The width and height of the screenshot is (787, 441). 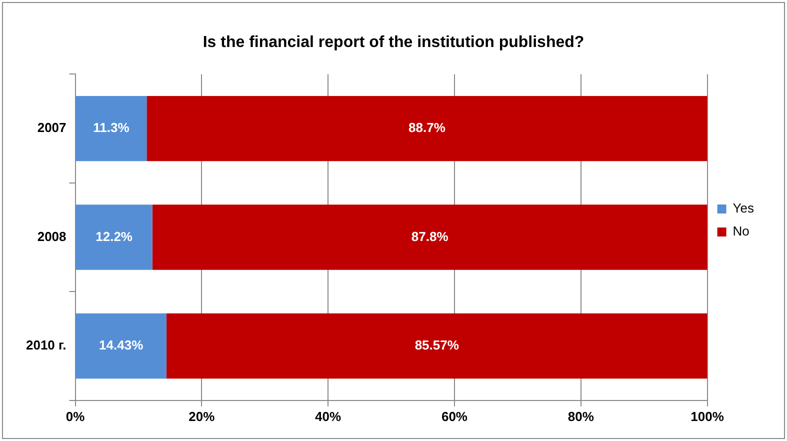 I want to click on data-label: 11.3%, so click(x=111, y=128).